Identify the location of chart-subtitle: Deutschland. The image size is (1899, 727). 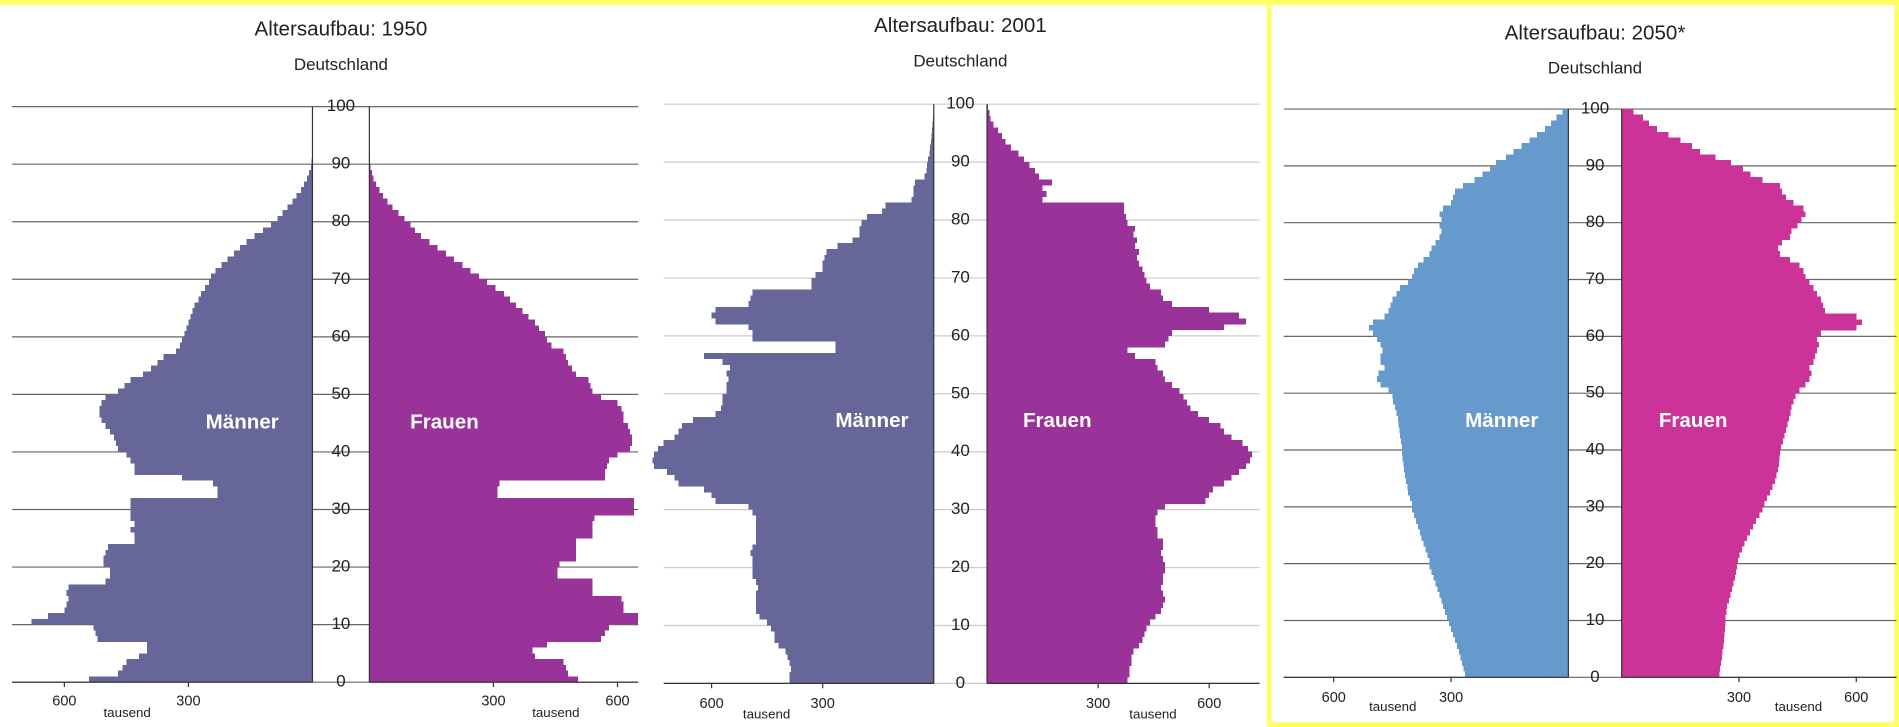
(960, 60).